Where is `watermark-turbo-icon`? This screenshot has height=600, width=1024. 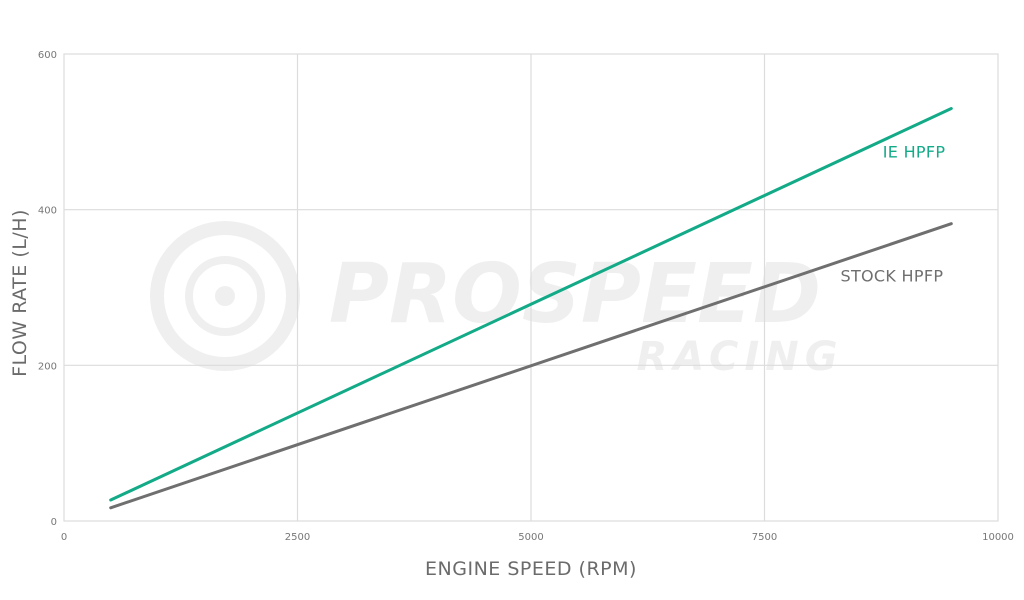 watermark-turbo-icon is located at coordinates (225, 296).